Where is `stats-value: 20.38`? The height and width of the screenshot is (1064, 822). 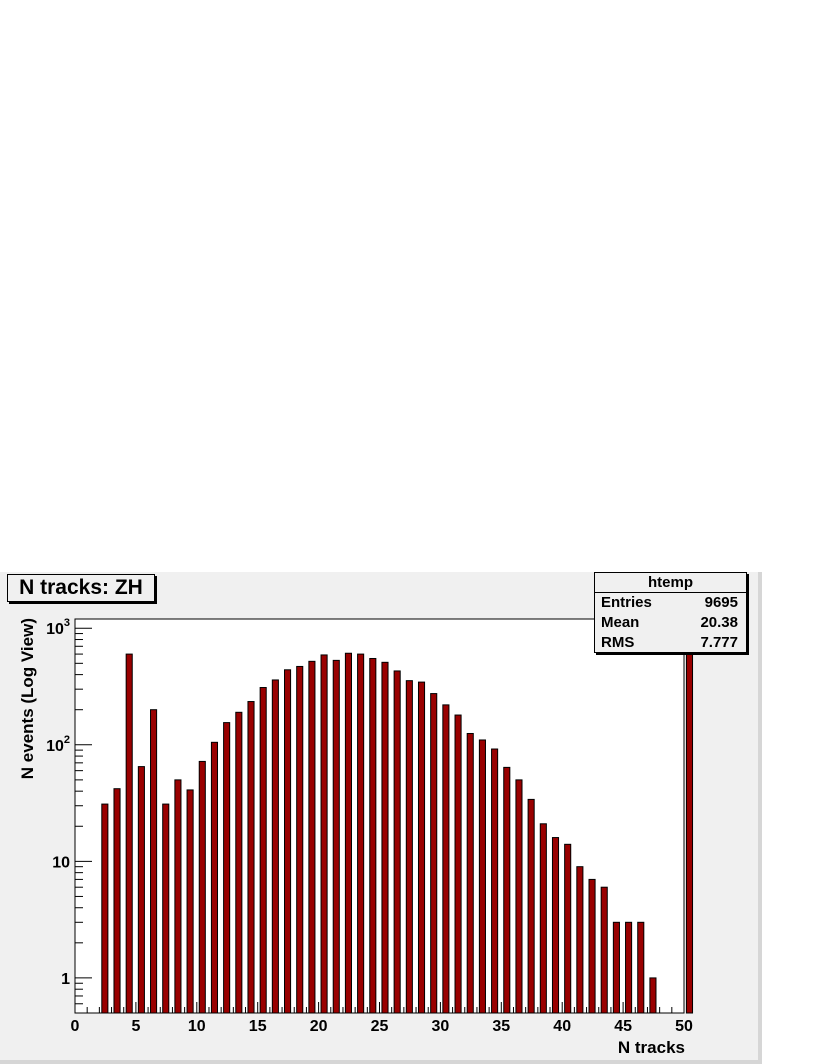
stats-value: 20.38 is located at coordinates (719, 622).